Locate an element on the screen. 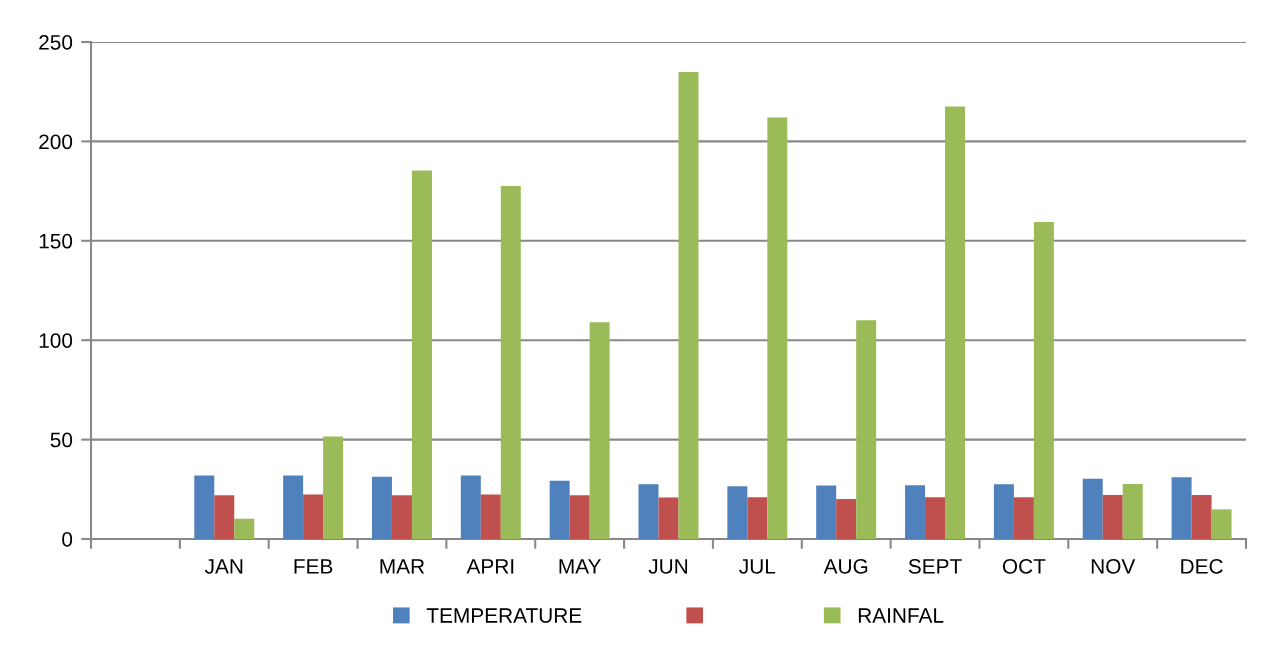 Image resolution: width=1266 pixels, height=661 pixels. x-tick-label: DEC is located at coordinates (1202, 566).